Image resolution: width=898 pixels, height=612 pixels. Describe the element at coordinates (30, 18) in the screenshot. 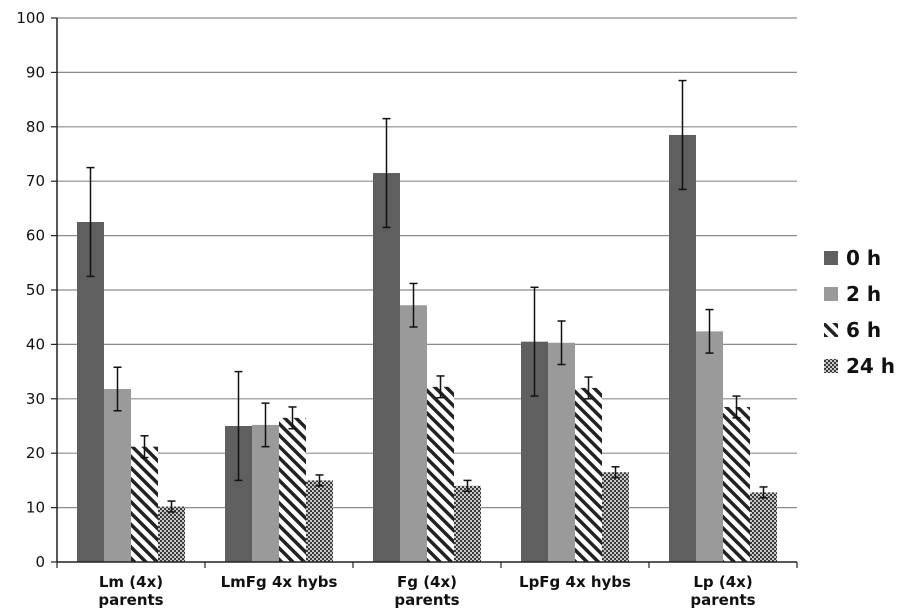

I see `y-tick-label: 100` at that location.